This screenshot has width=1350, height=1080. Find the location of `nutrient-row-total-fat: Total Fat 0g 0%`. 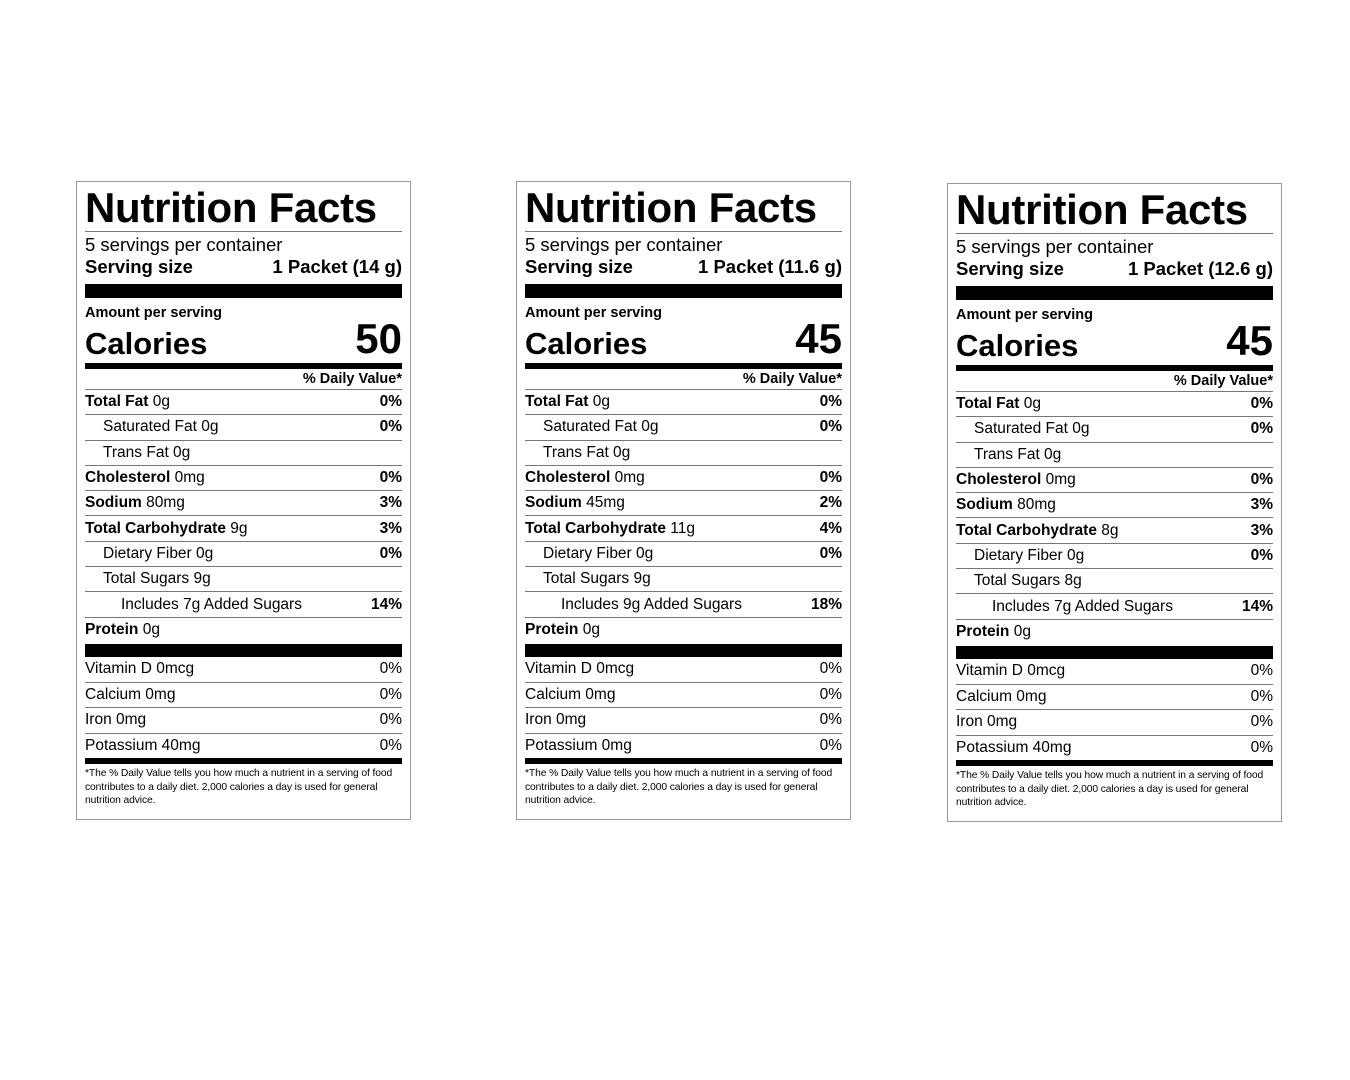

nutrient-row-total-fat: Total Fat 0g 0% is located at coordinates (683, 401).